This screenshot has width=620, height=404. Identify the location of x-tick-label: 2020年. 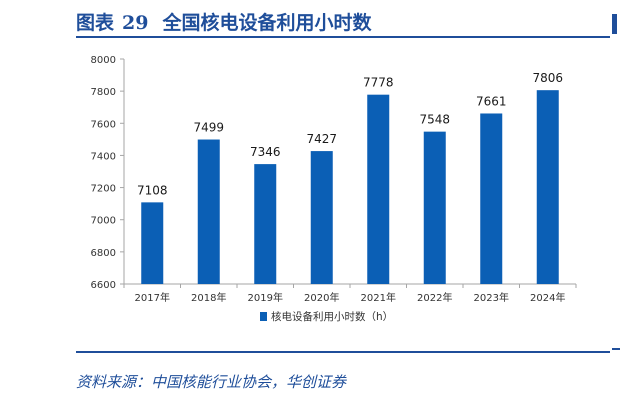
(321, 297).